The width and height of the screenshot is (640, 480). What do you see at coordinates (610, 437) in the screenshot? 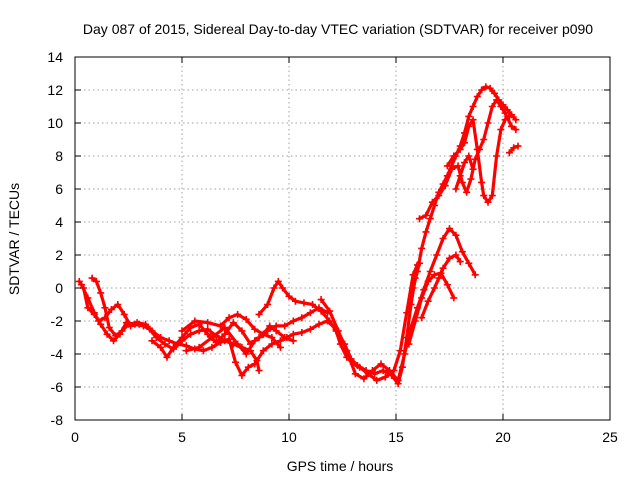
I see `x-tick-label: 25` at bounding box center [610, 437].